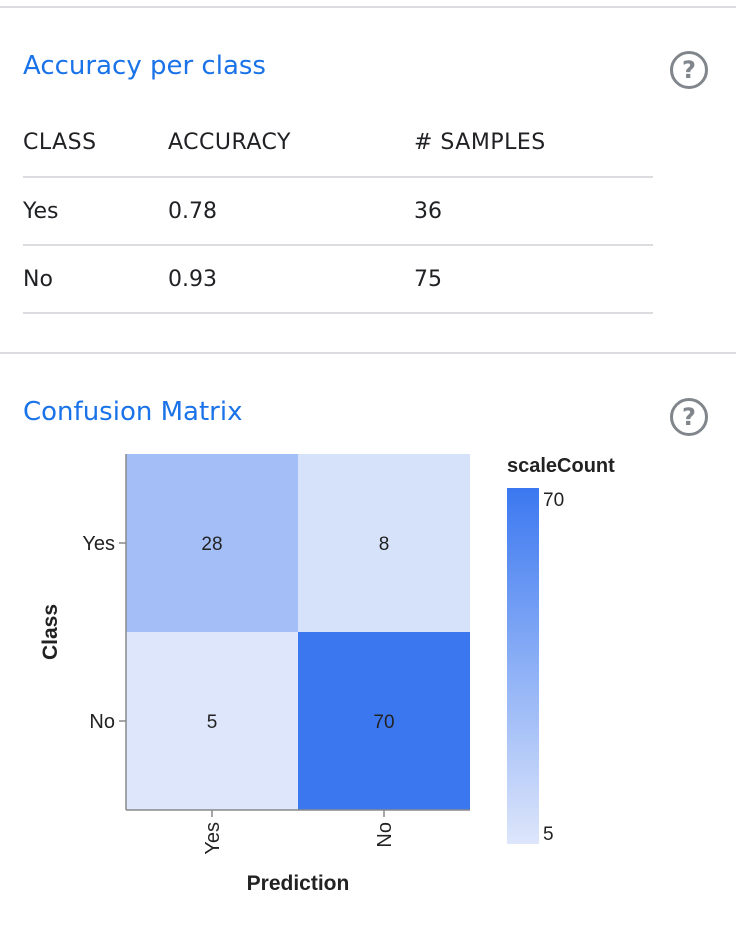 This screenshot has height=944, width=736. I want to click on y-tick-label: Yes, so click(98, 544).